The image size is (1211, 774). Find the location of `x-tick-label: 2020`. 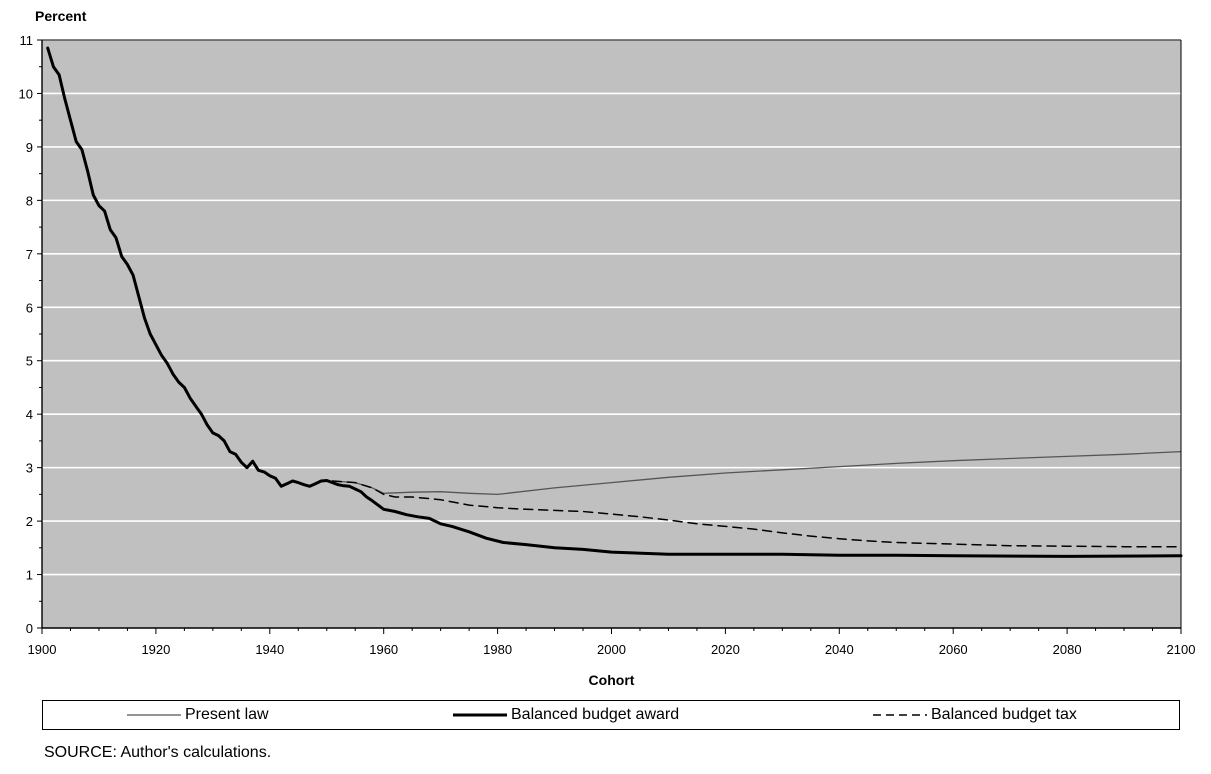

x-tick-label: 2020 is located at coordinates (725, 649).